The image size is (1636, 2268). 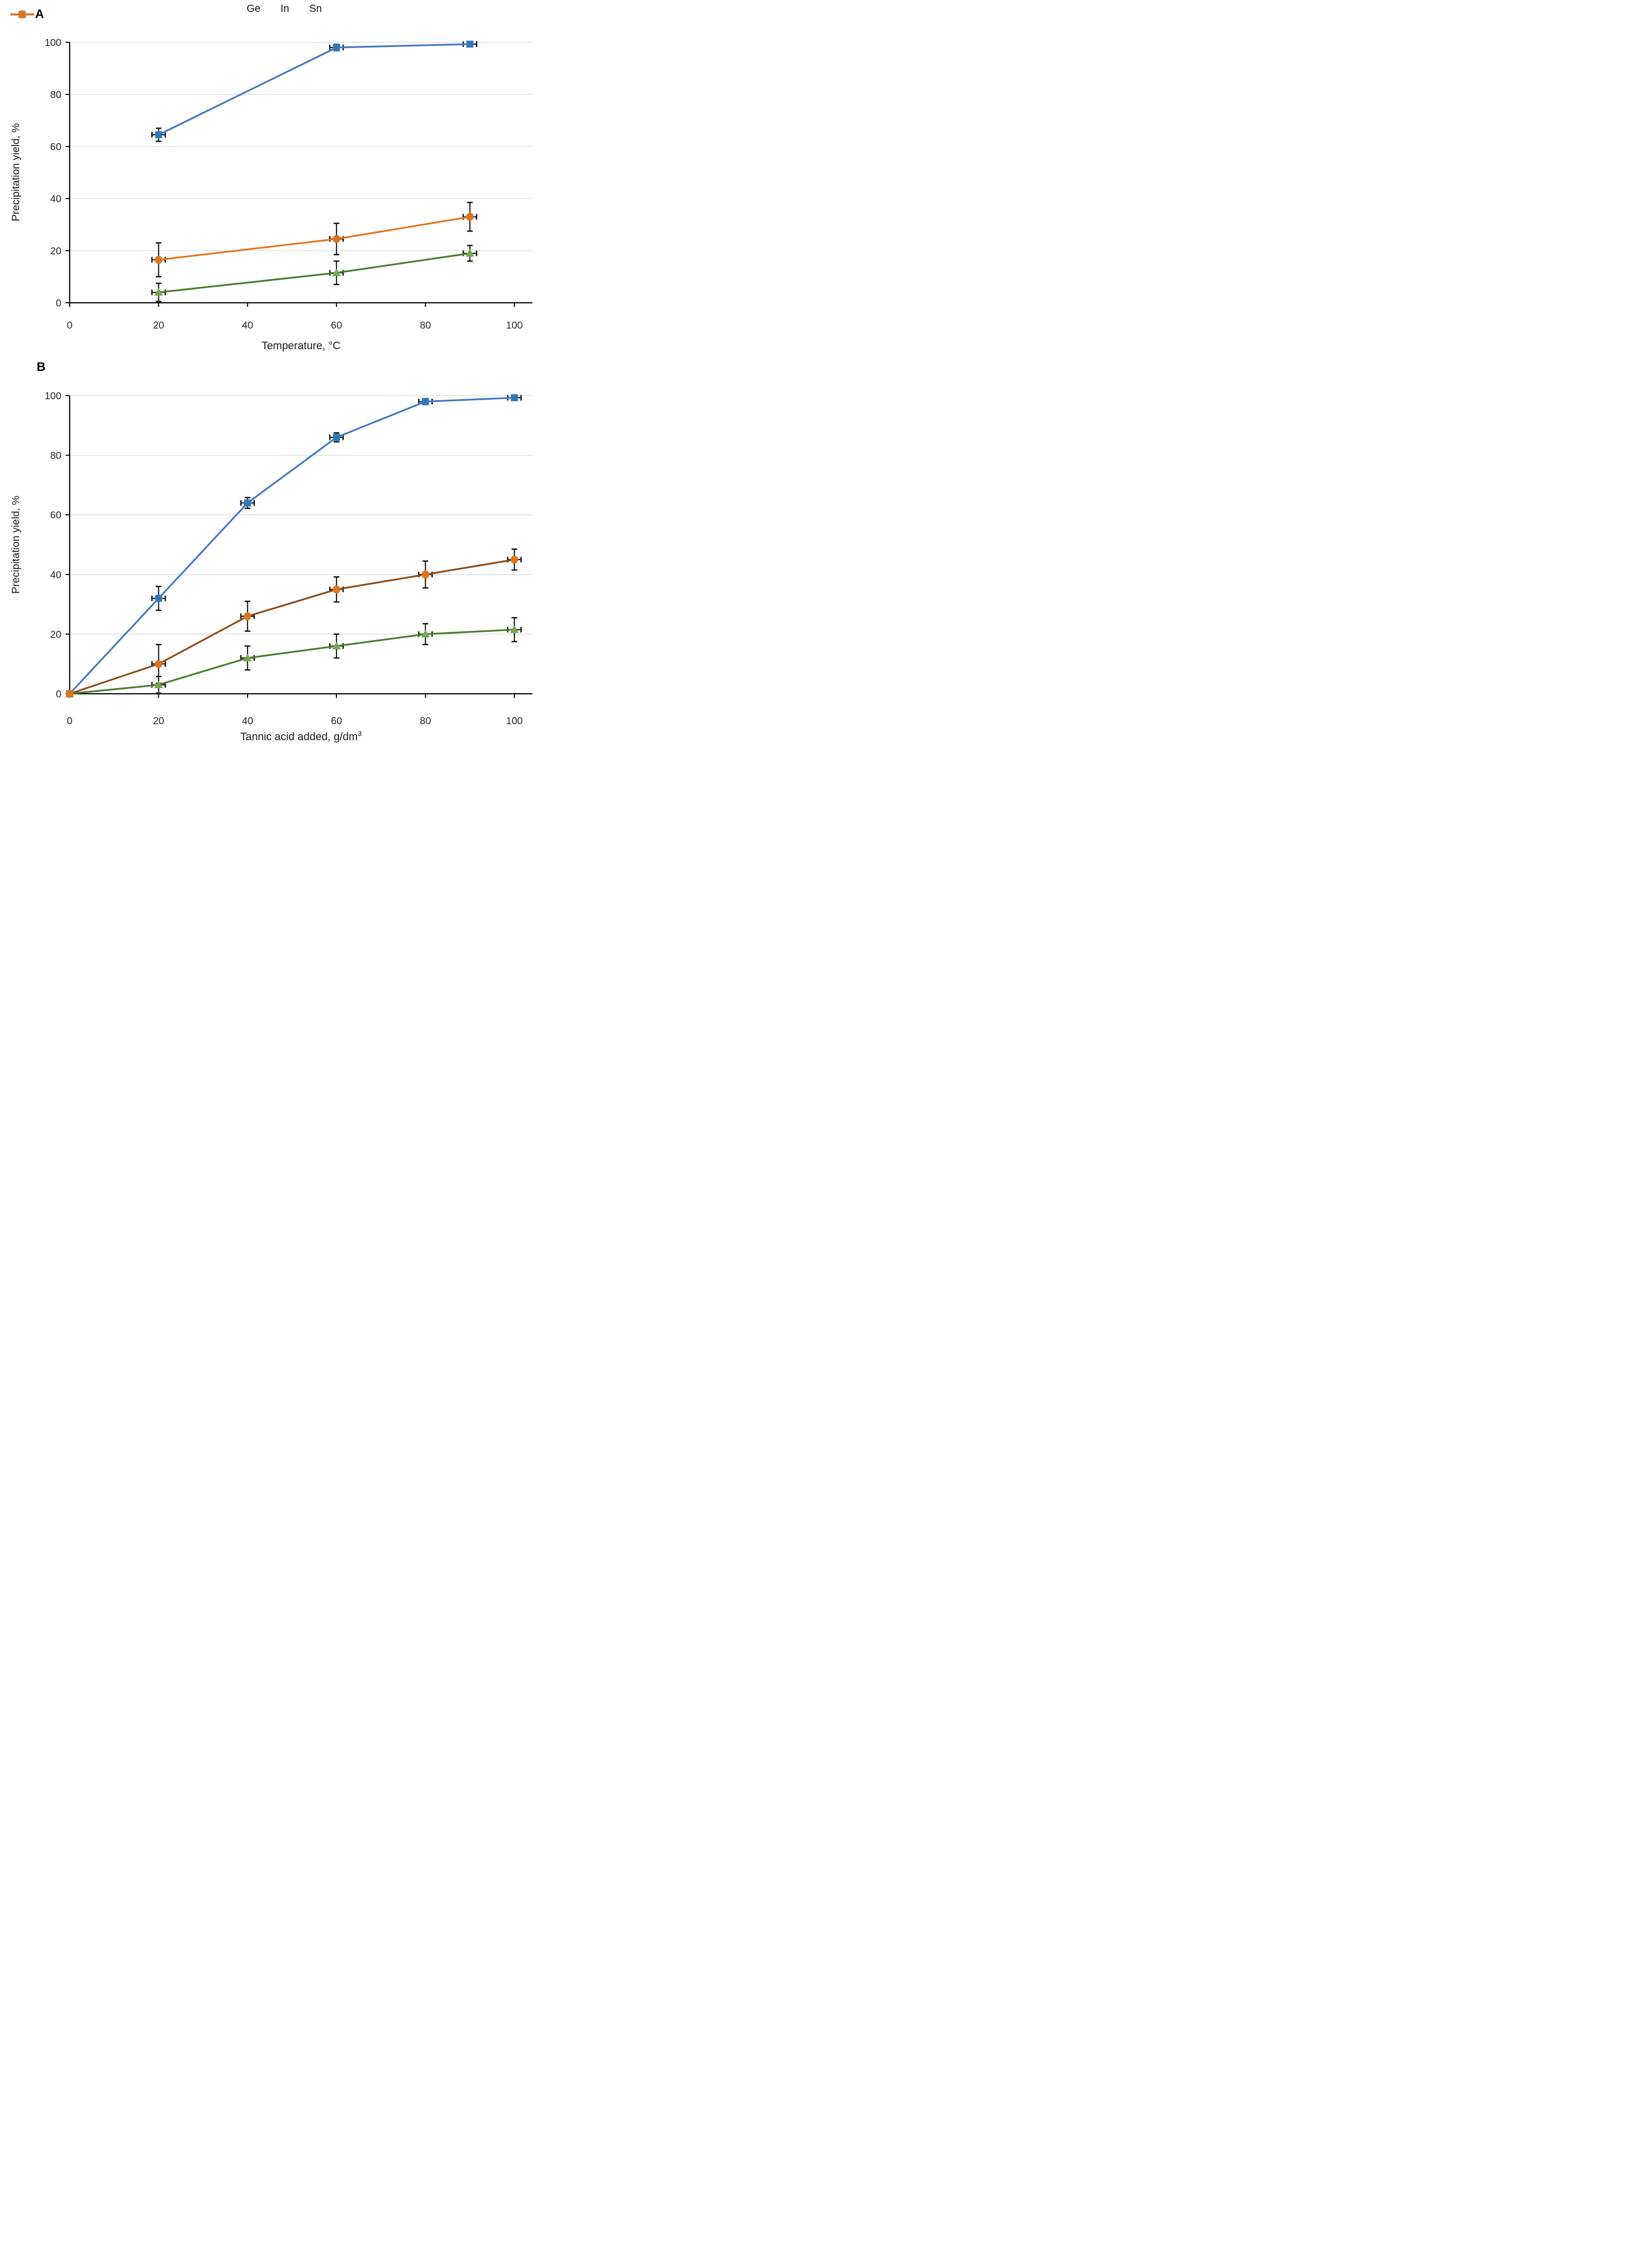 I want to click on chart-legend: Ge In Sn, so click(x=277, y=11).